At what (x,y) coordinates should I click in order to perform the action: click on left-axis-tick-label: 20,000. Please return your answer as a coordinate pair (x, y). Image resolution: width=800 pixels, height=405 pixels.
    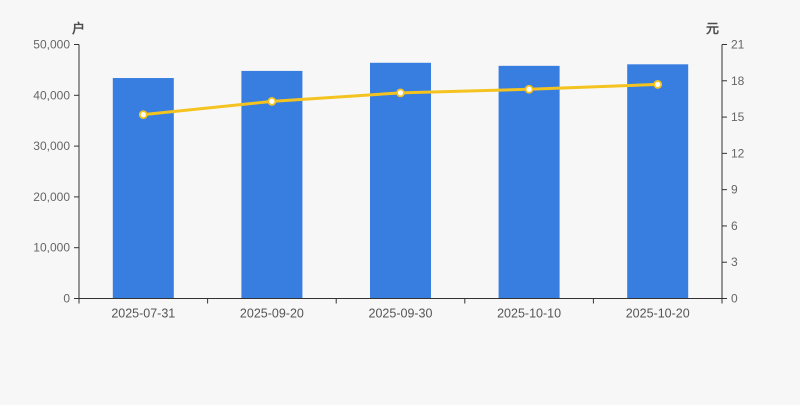
    Looking at the image, I should click on (51, 197).